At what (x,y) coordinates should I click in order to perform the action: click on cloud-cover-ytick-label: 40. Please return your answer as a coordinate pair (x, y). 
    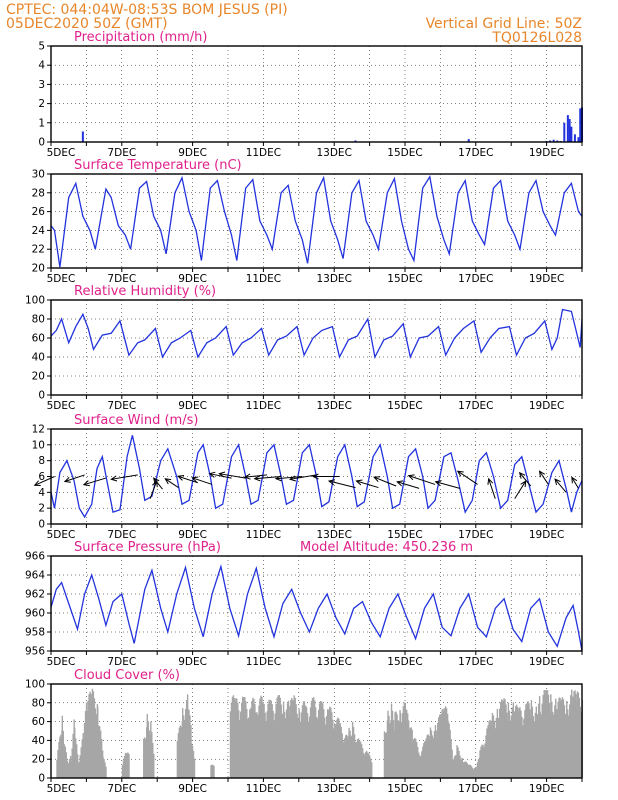
    Looking at the image, I should click on (38, 741).